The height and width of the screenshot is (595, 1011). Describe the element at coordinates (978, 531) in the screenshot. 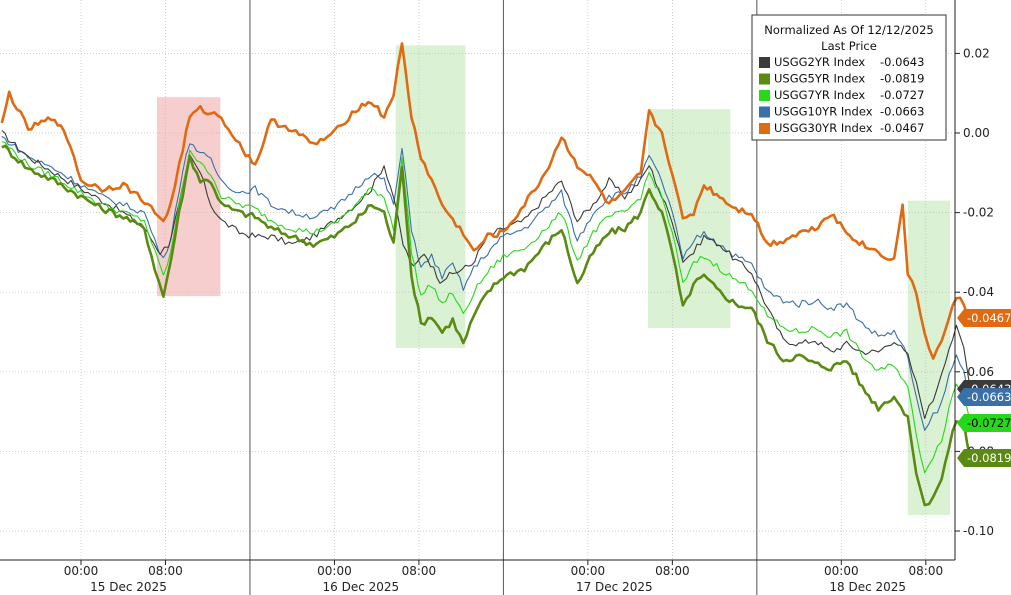

I see `y-tick-label: -0.10` at that location.